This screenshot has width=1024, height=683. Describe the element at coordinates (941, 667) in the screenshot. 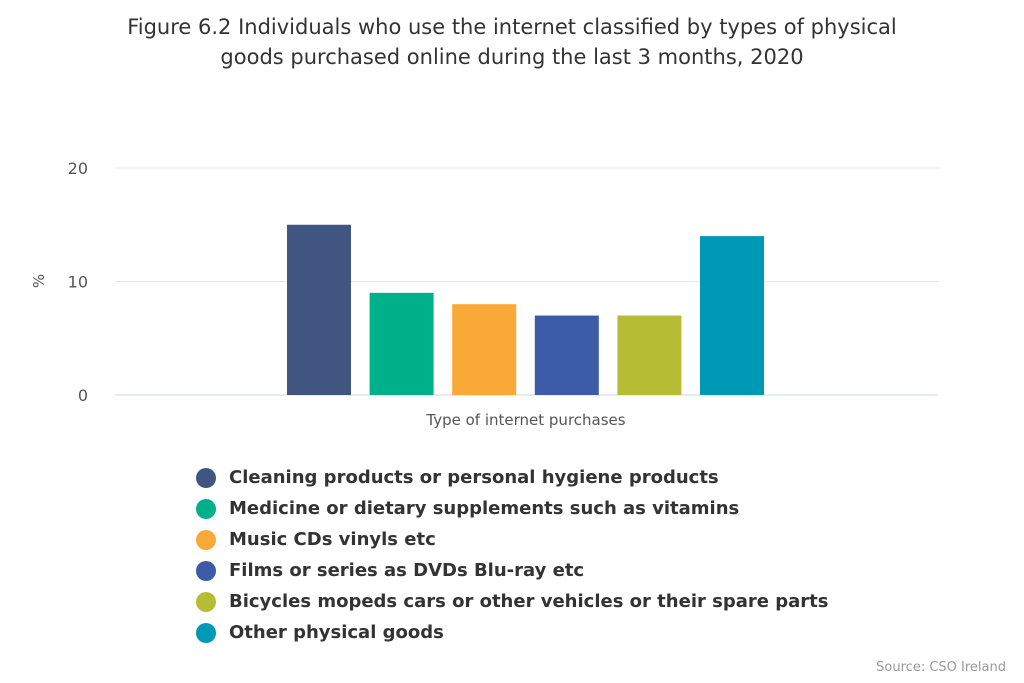

I see `source-credit: Source: CSO Ireland` at that location.